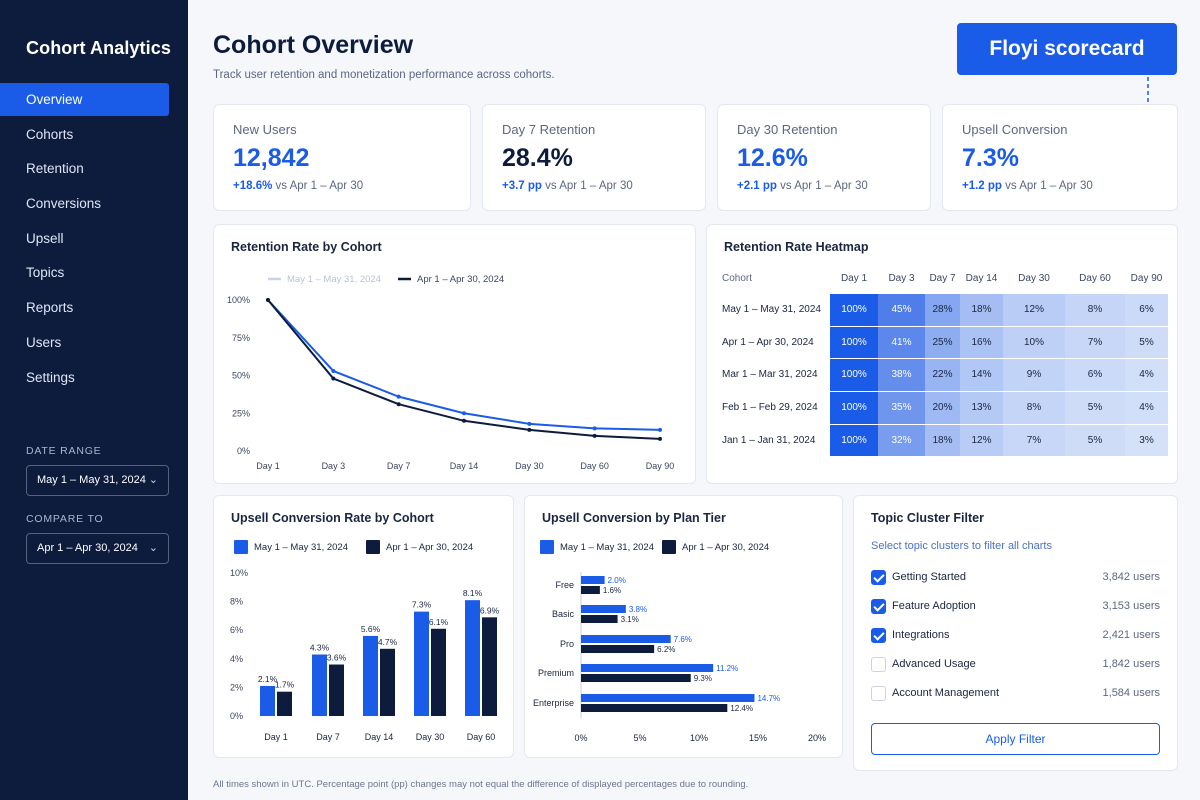 Image resolution: width=1200 pixels, height=800 pixels. What do you see at coordinates (741, 708) in the screenshot?
I see `data-label: 12.4%` at bounding box center [741, 708].